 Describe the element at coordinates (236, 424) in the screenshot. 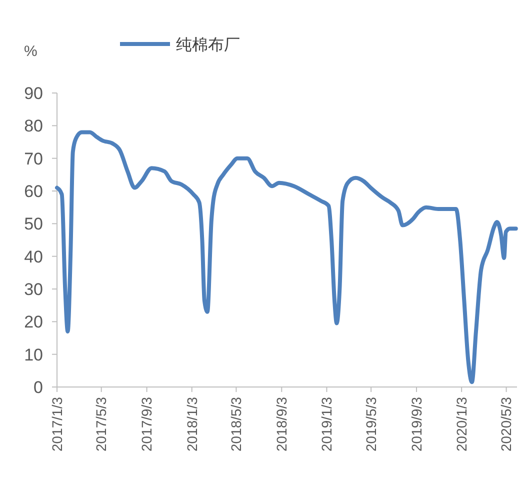

I see `x-tick-label: 2018/5/3` at that location.